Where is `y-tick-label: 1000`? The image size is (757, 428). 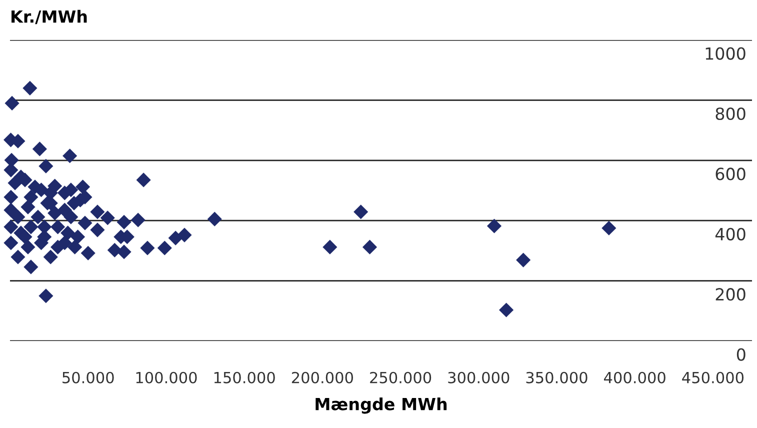 y-tick-label: 1000 is located at coordinates (726, 53).